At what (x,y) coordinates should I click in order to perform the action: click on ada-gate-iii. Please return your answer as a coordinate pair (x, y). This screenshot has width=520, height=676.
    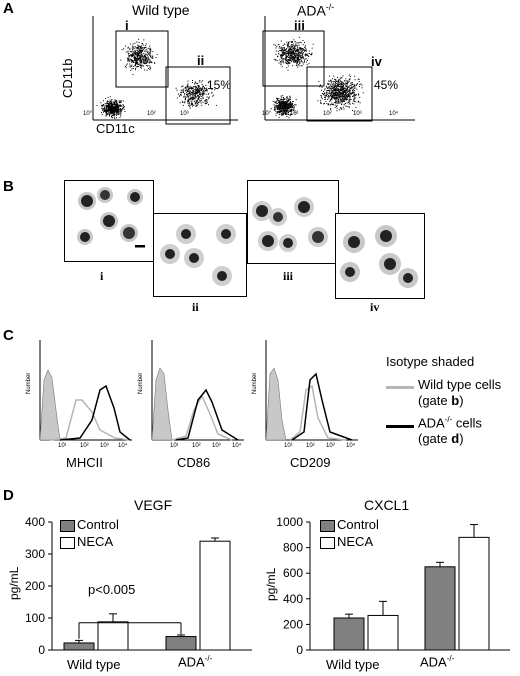
    Looking at the image, I should click on (293, 58).